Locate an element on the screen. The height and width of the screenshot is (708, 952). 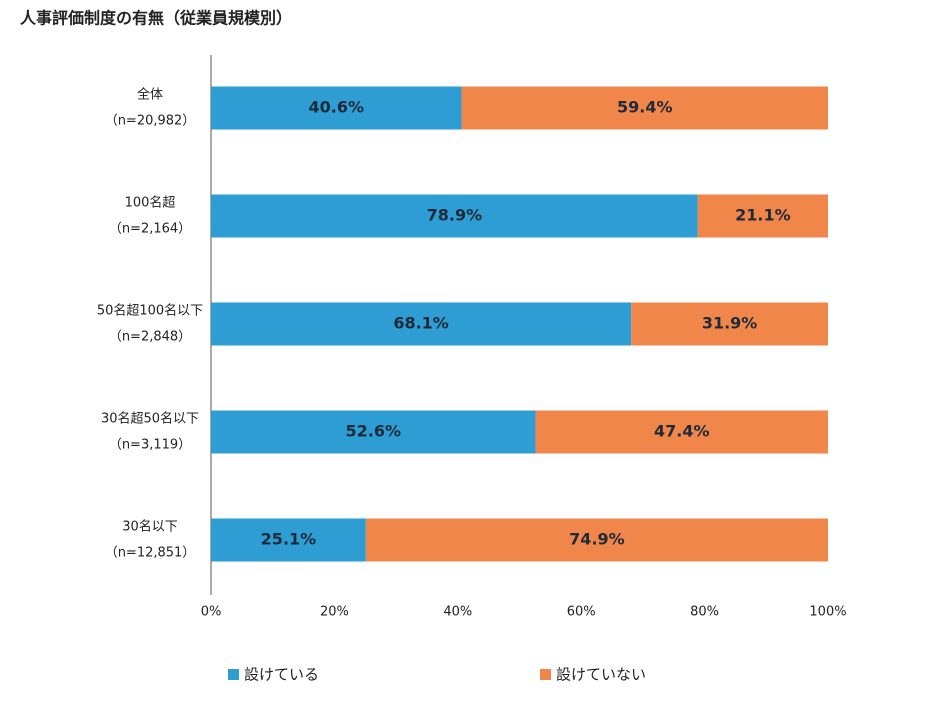
value-label: 68.1% is located at coordinates (421, 323).